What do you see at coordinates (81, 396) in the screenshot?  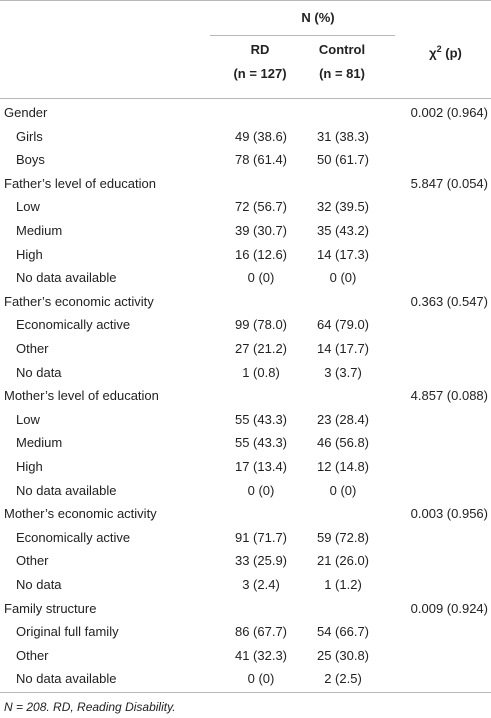 I see `row-label: Mother’s level of education` at bounding box center [81, 396].